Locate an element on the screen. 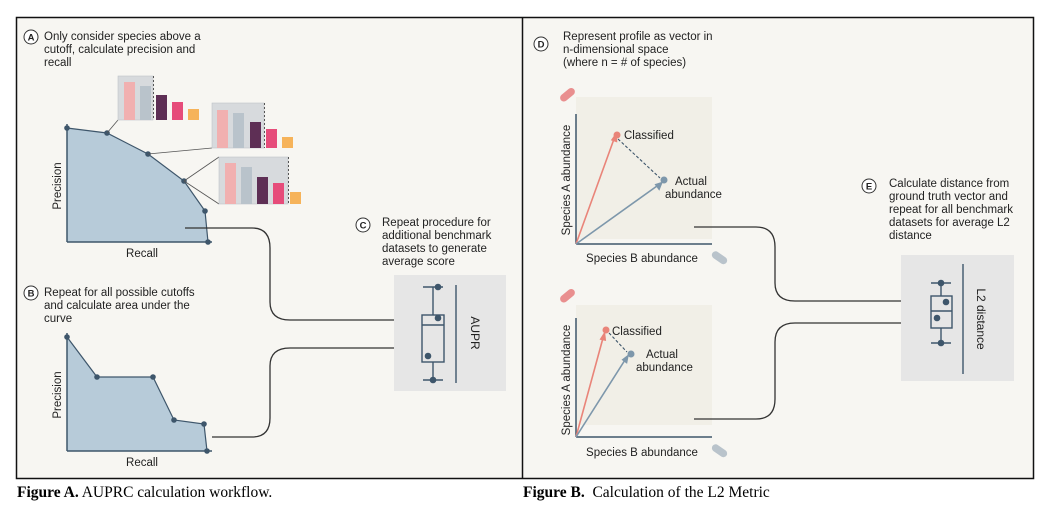 Image resolution: width=1053 pixels, height=522 pixels. step-c-badge: C is located at coordinates (363, 225).